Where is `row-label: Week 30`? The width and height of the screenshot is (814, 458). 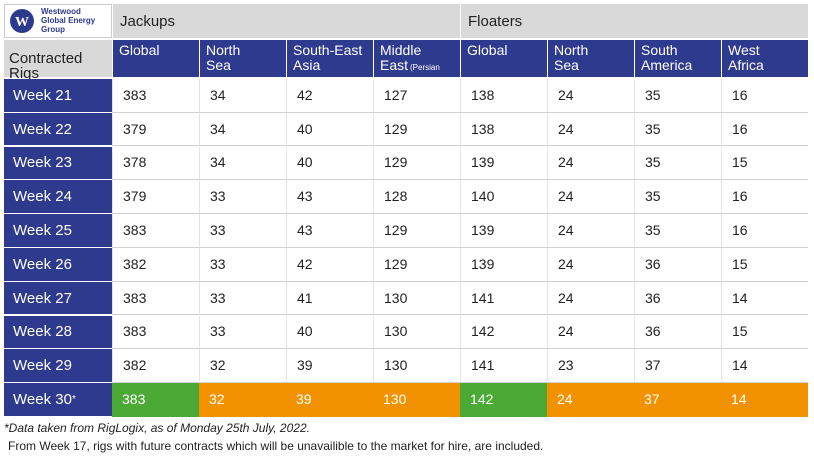
row-label: Week 30 is located at coordinates (42, 399).